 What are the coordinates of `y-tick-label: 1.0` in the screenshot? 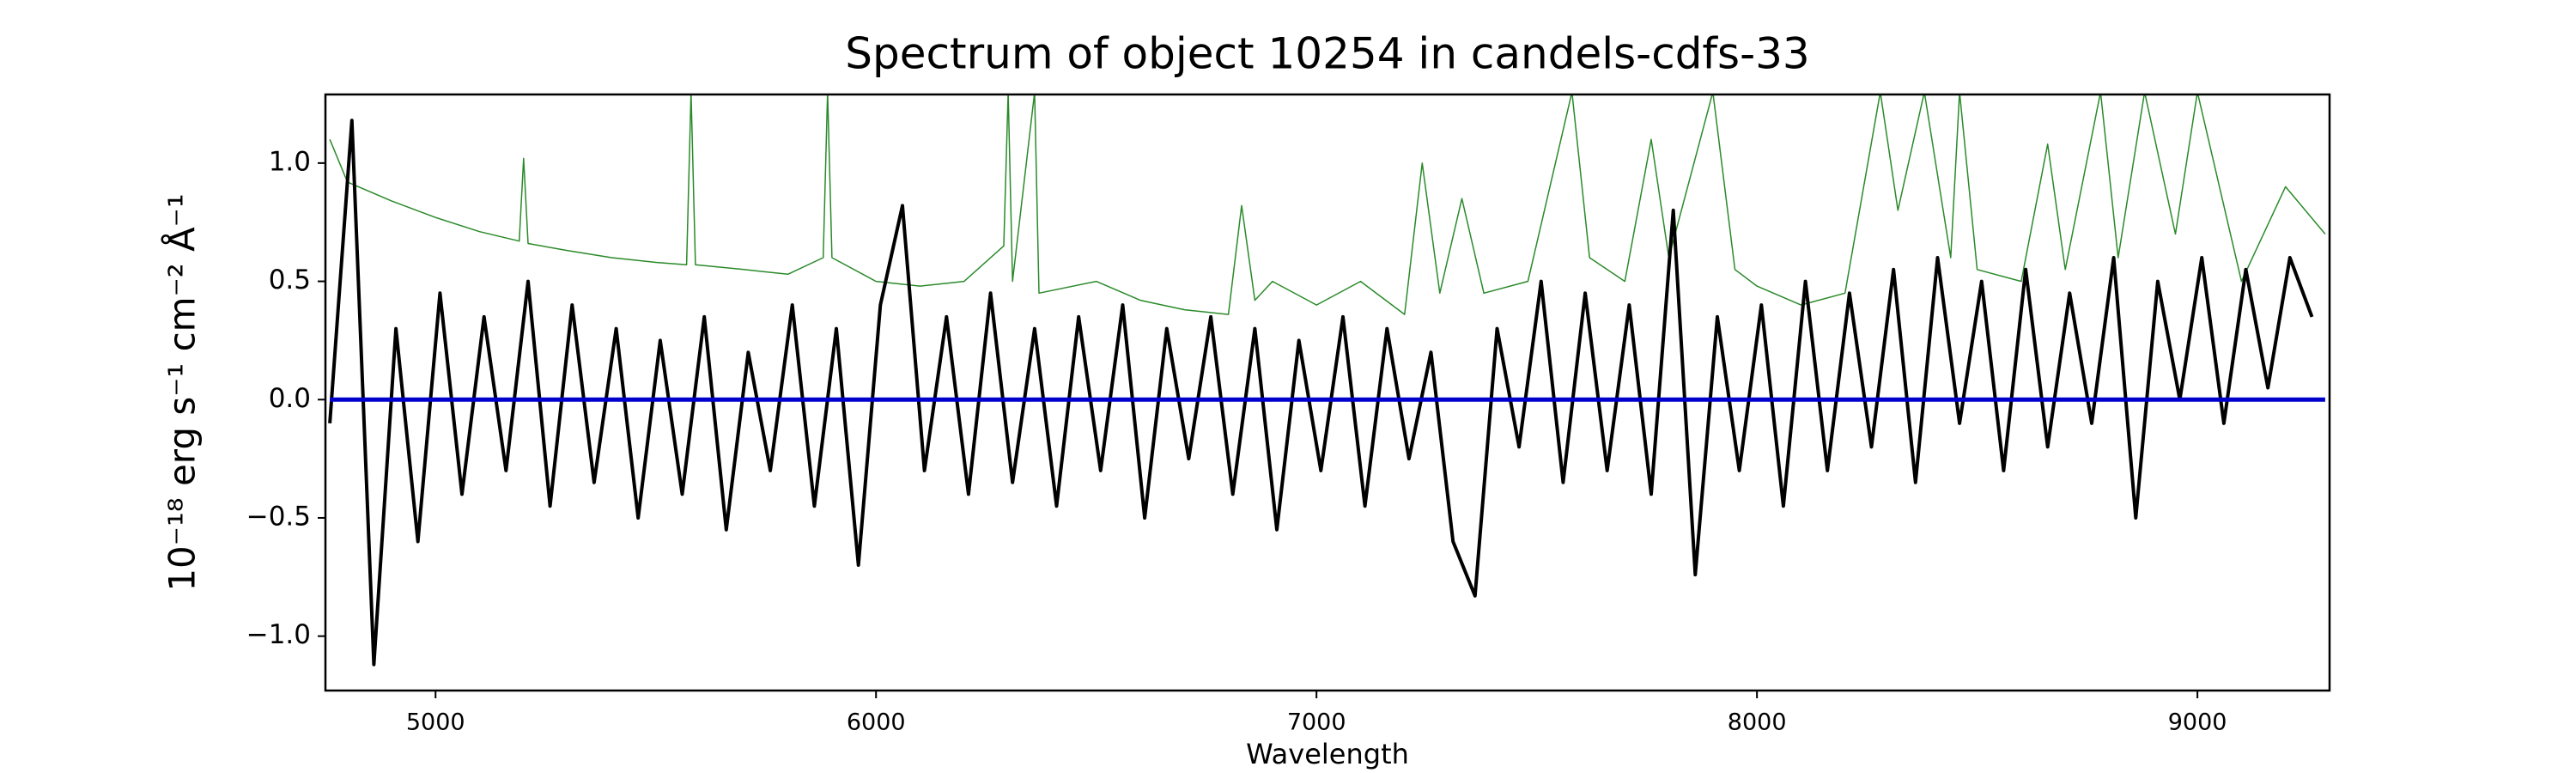 It's located at (290, 161).